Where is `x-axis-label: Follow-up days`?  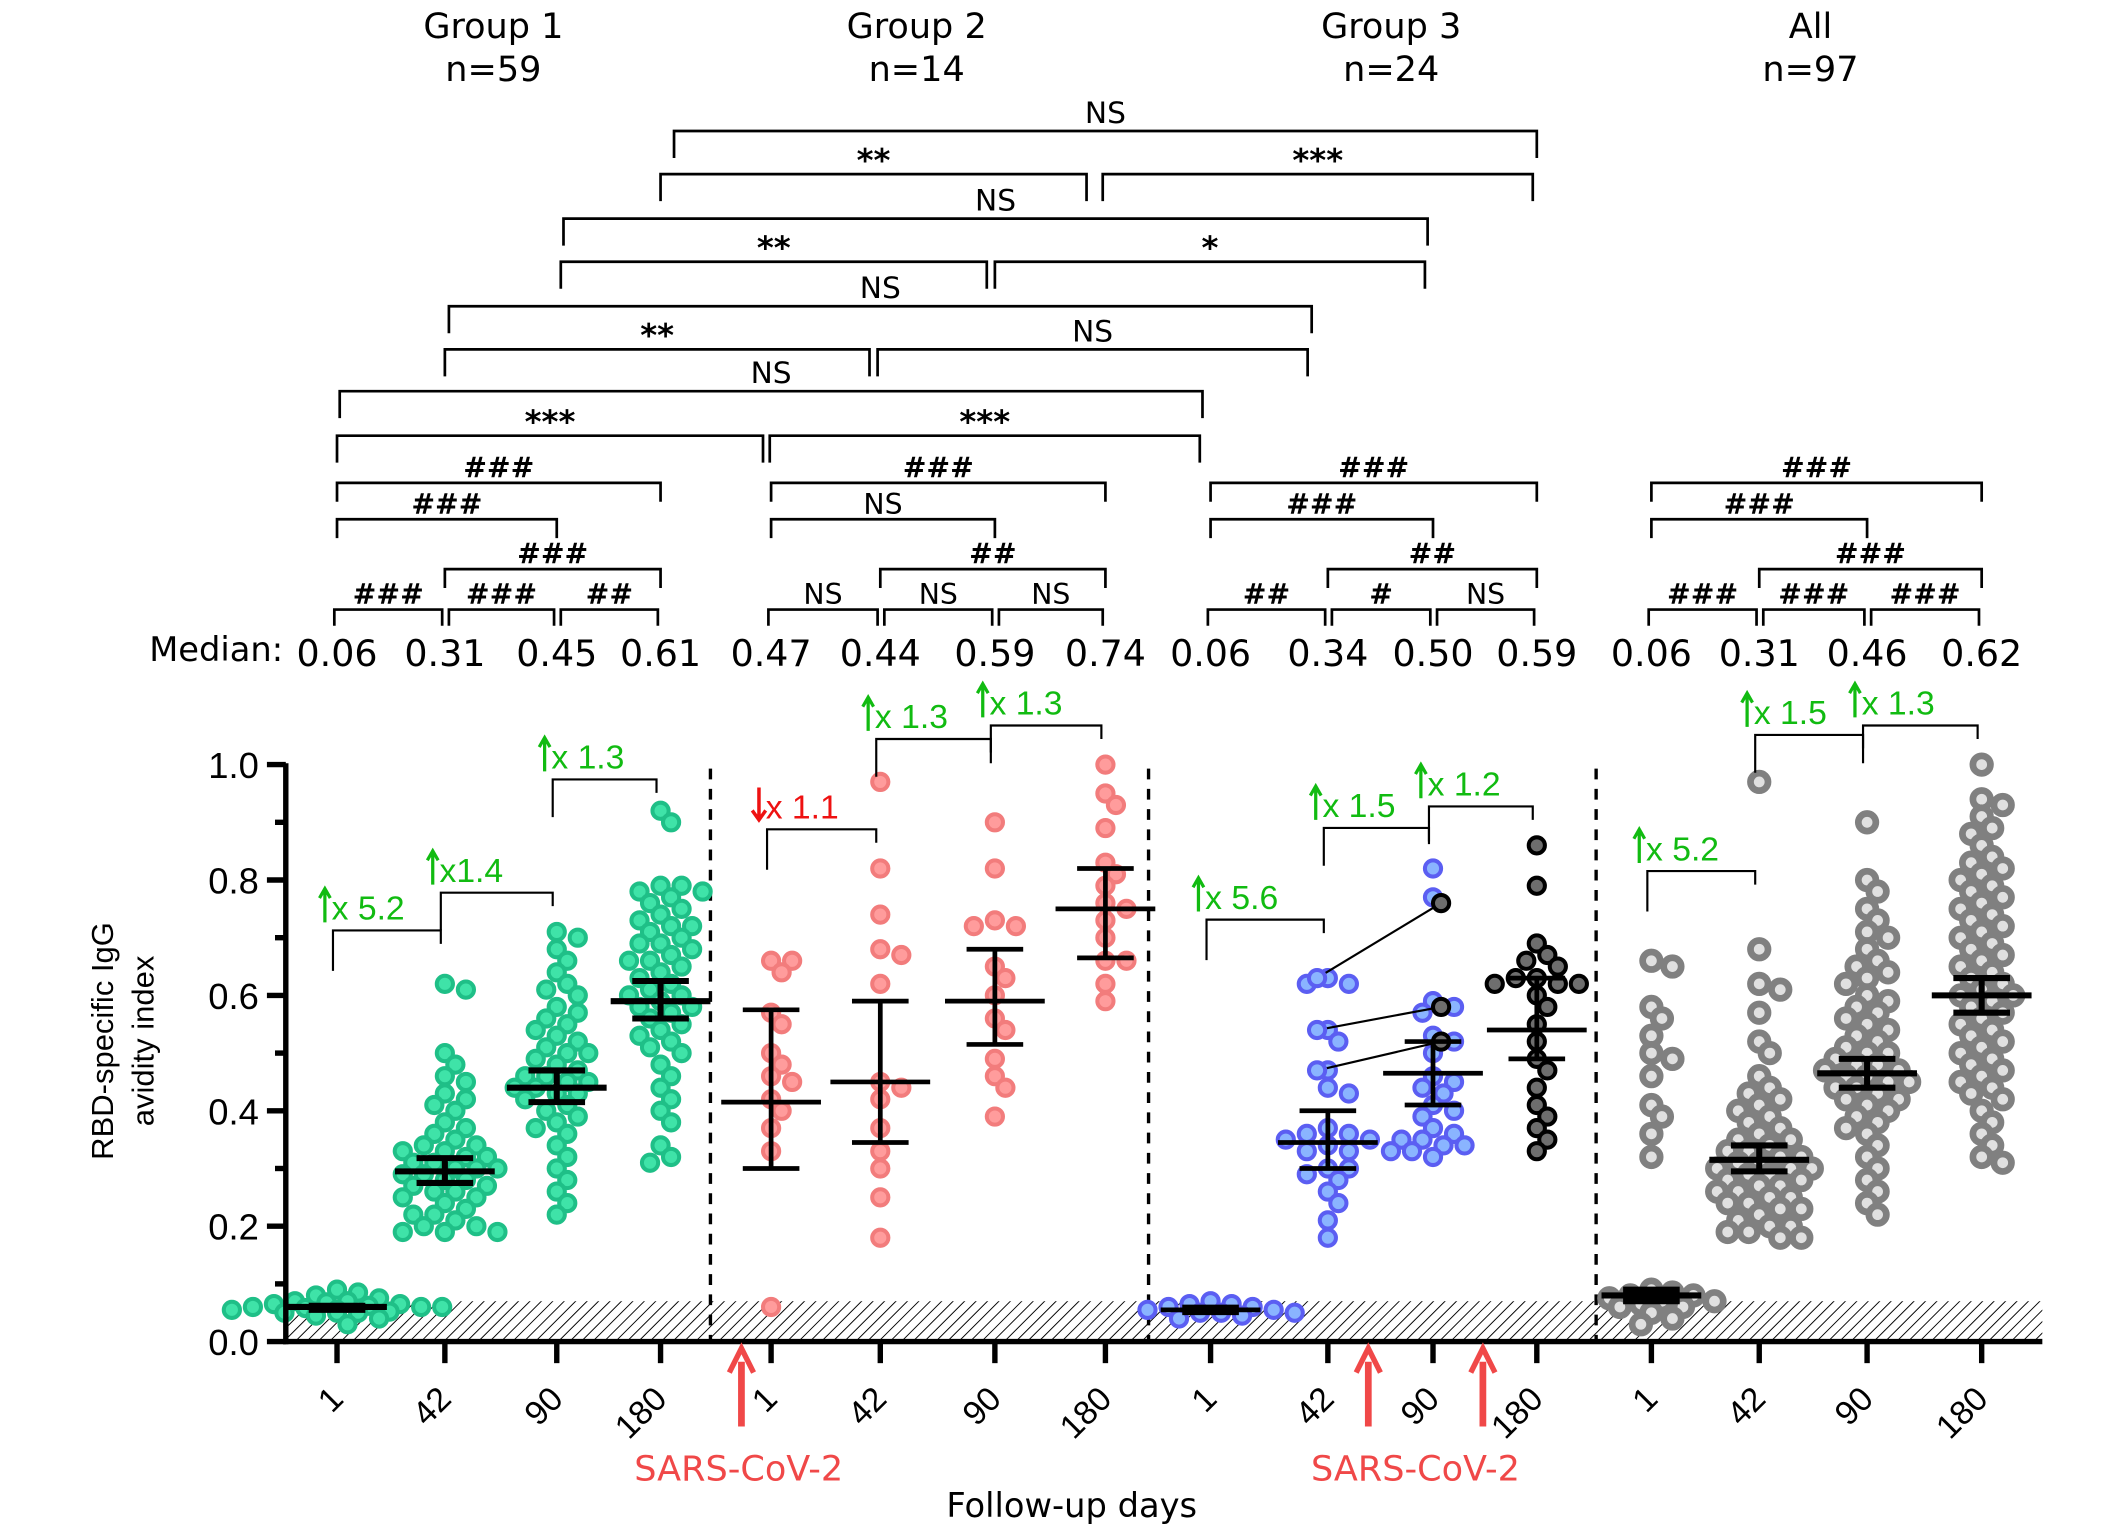 x-axis-label: Follow-up days is located at coordinates (1071, 1505).